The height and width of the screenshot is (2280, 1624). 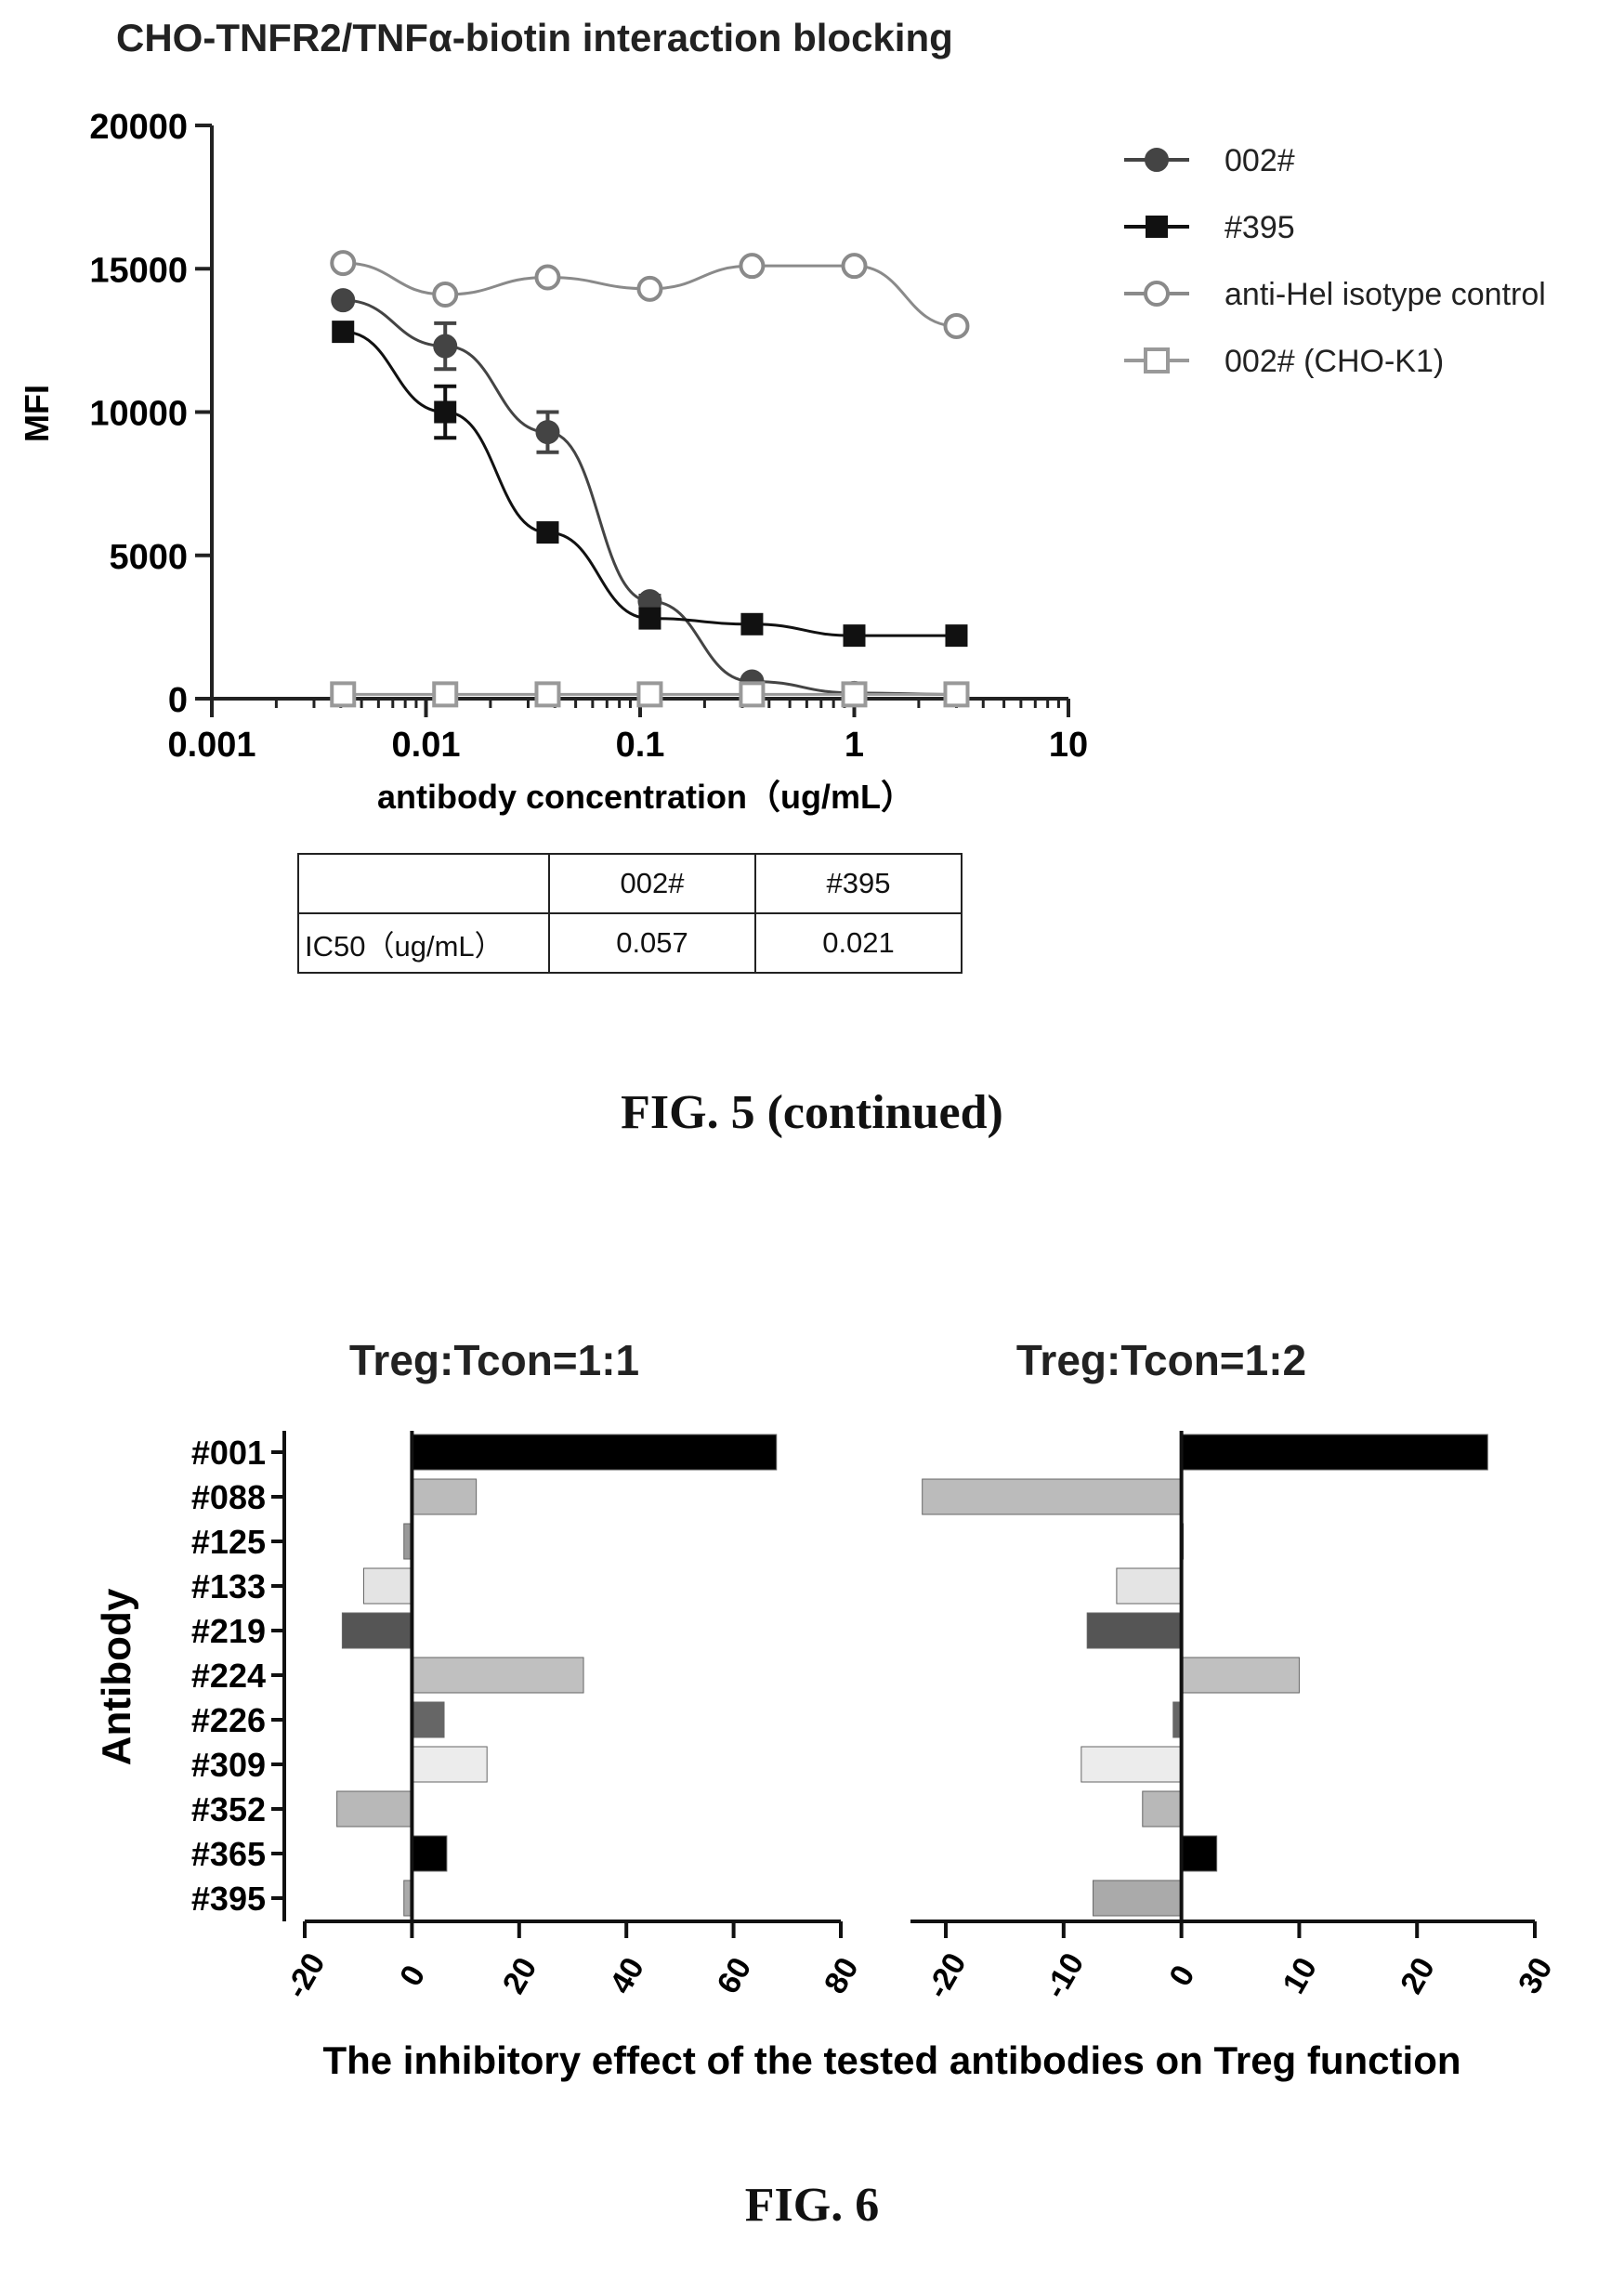 I want to click on fig5-y-tick-label: 10000, so click(x=139, y=414).